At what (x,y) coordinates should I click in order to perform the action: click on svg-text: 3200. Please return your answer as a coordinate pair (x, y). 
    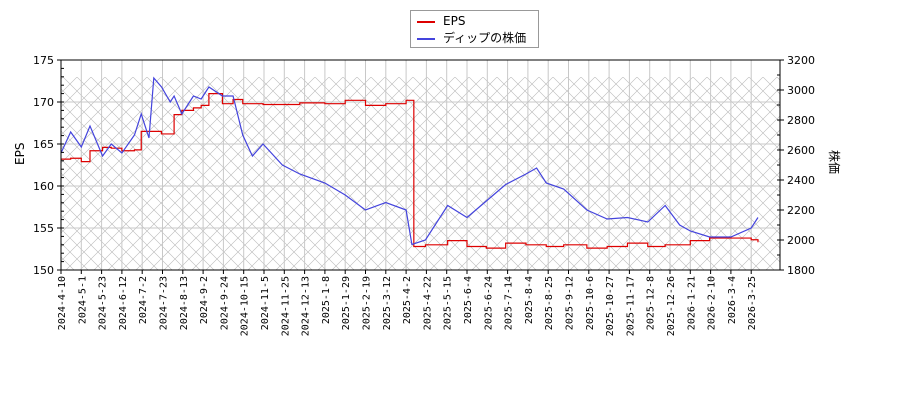
    Looking at the image, I should click on (801, 60).